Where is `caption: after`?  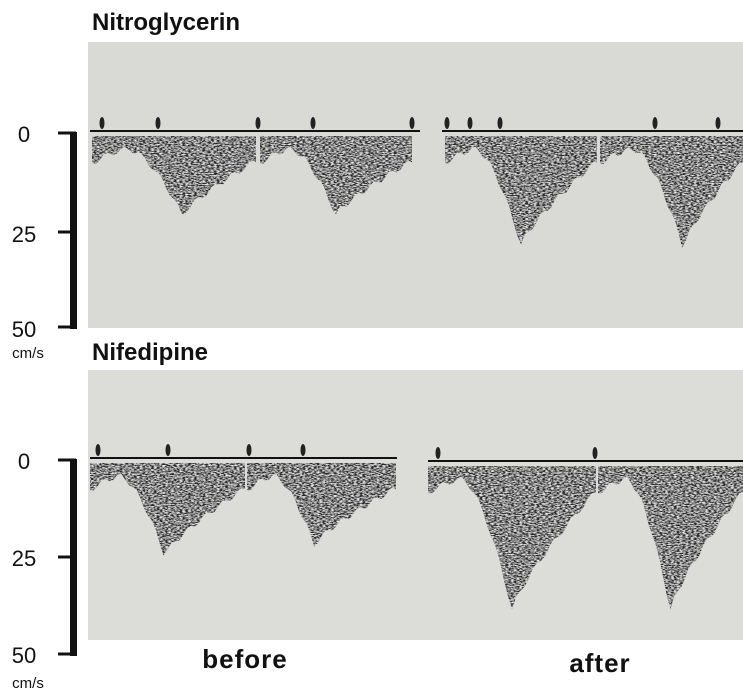 caption: after is located at coordinates (599, 663).